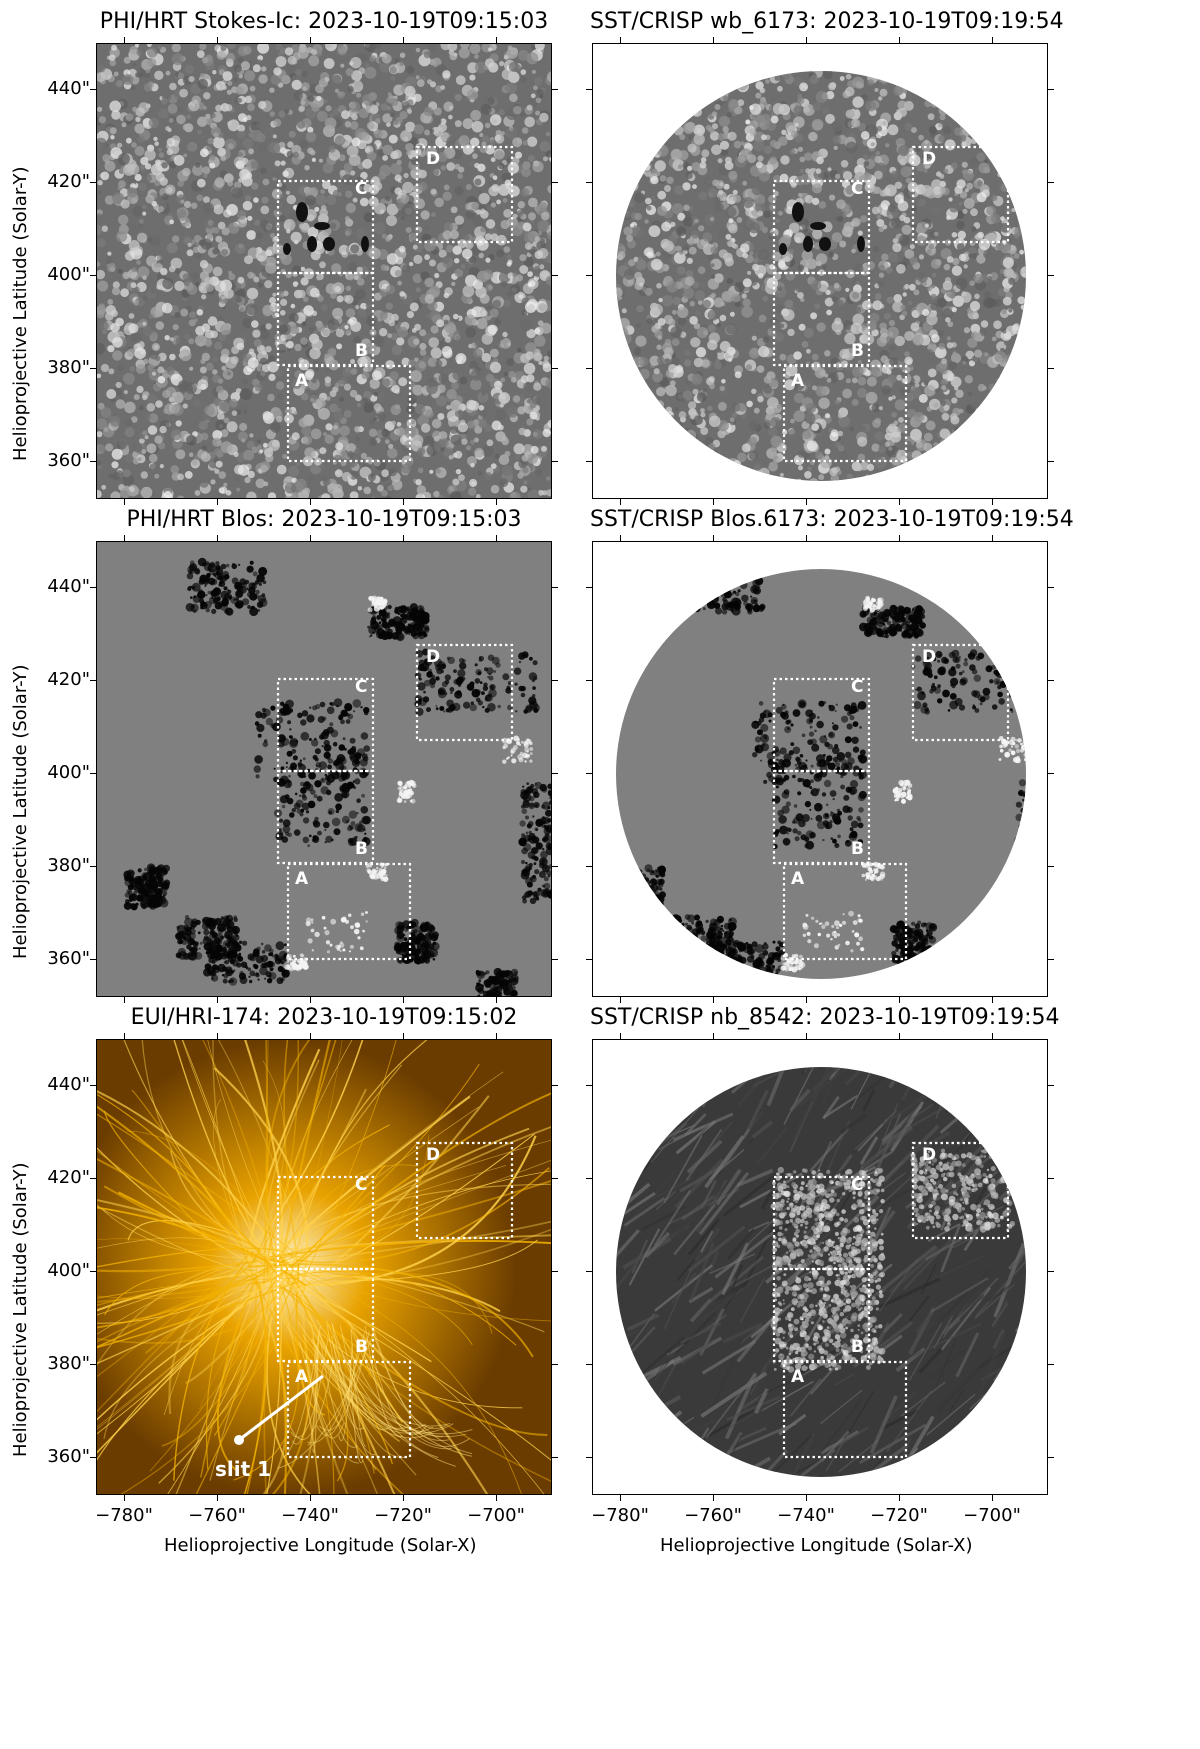 The width and height of the screenshot is (1200, 1749). I want to click on roi-label-d: D, so click(433, 159).